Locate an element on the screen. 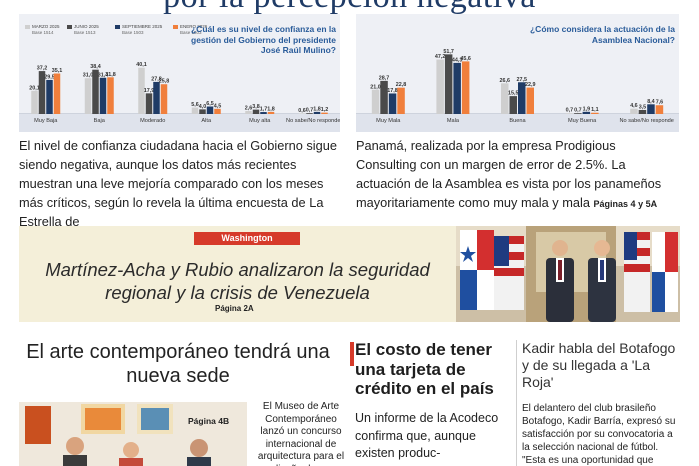 The height and width of the screenshot is (466, 699). legend-base: Base 1514 is located at coordinates (43, 32).